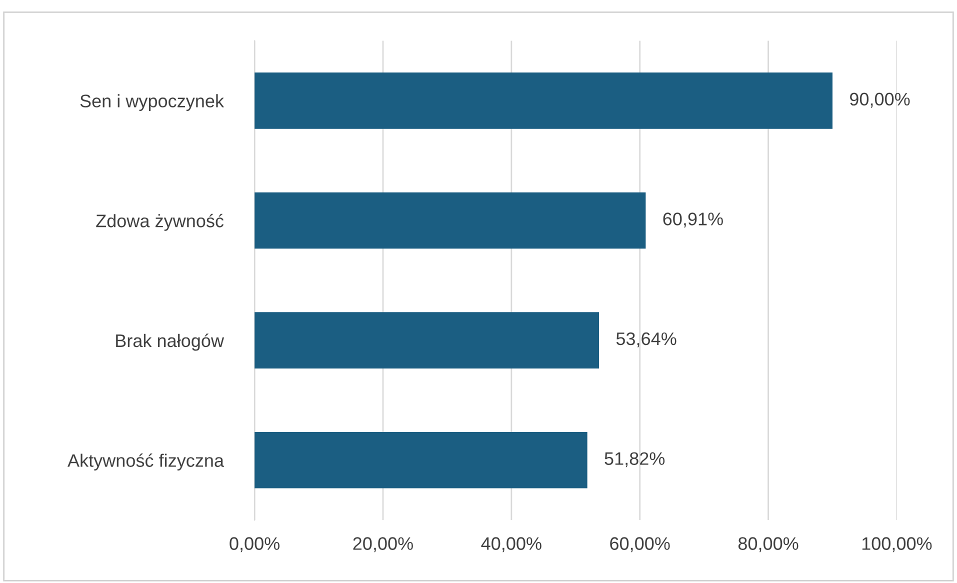  I want to click on x-tick-label: 60,00%, so click(640, 544).